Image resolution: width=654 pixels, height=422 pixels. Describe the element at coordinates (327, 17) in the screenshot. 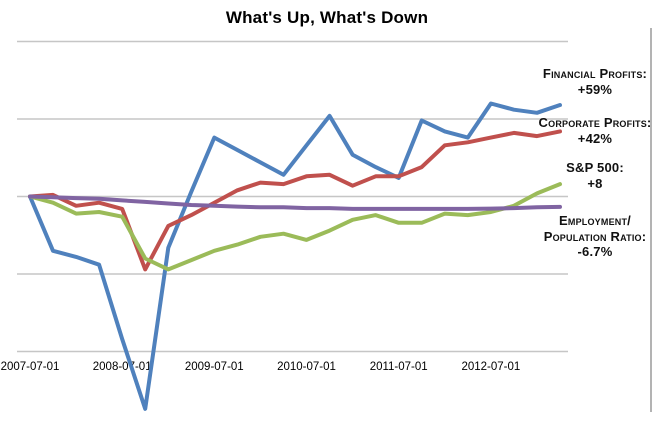

I see `chart-title: What's Up, What's Down` at that location.